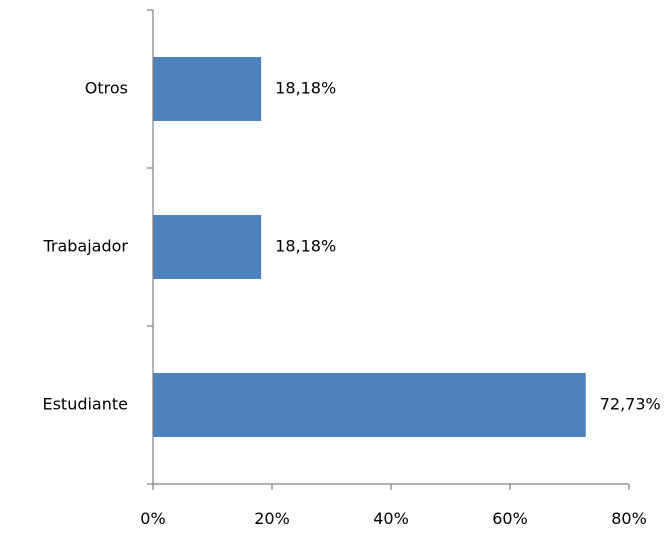 This screenshot has height=534, width=672. Describe the element at coordinates (106, 88) in the screenshot. I see `category-label-otros: Otros` at that location.